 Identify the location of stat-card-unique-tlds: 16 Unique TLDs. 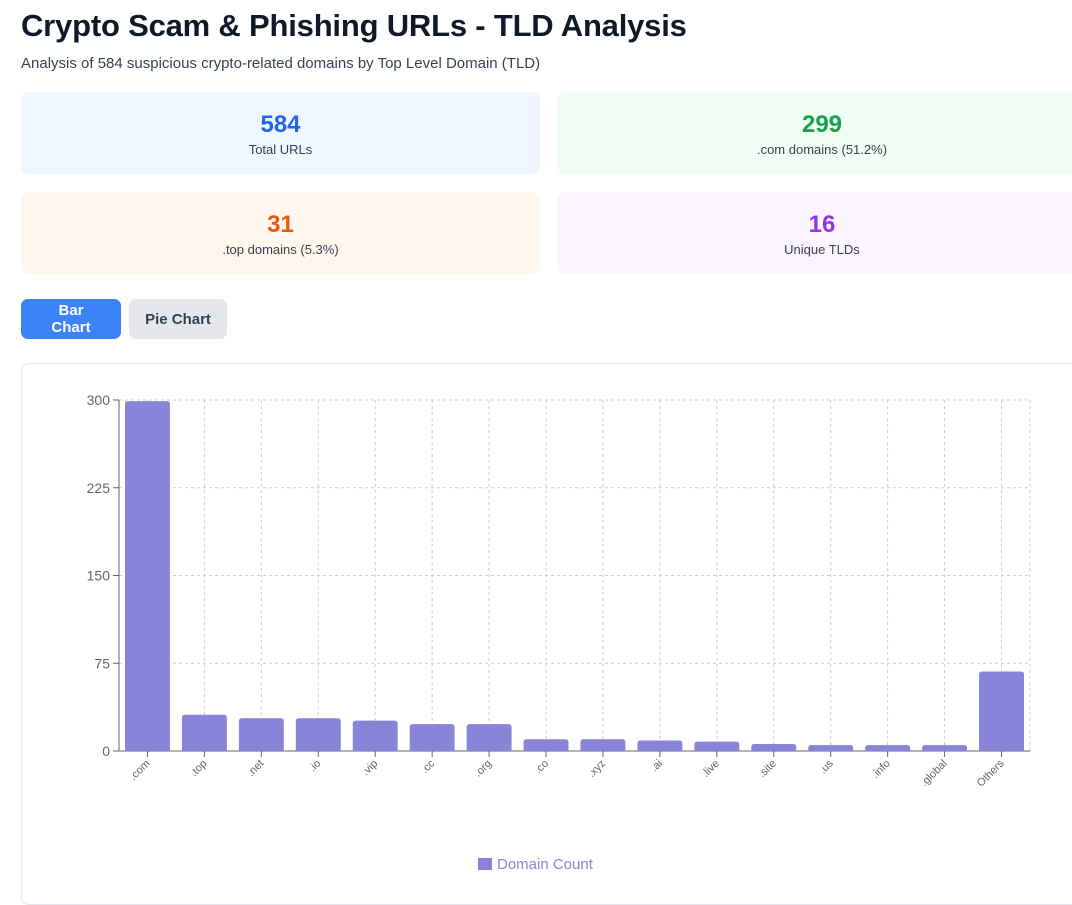
(814, 233).